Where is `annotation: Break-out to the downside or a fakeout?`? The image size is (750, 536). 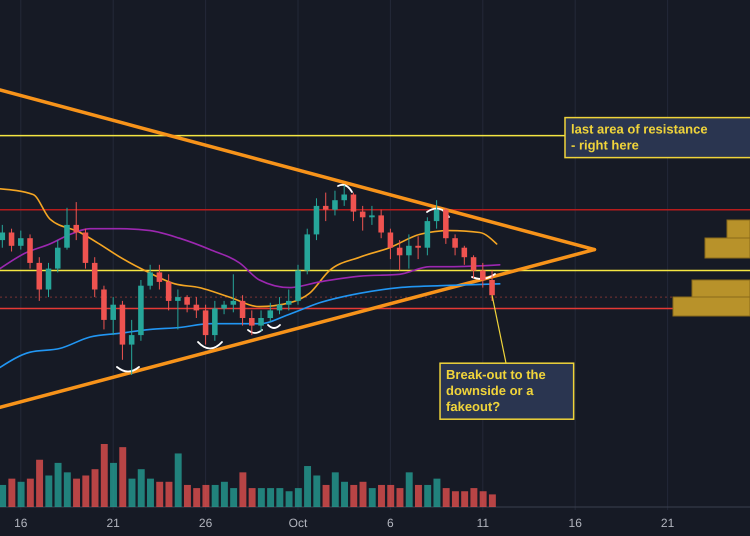
annotation: Break-out to the downside or a fakeout? is located at coordinates (496, 390).